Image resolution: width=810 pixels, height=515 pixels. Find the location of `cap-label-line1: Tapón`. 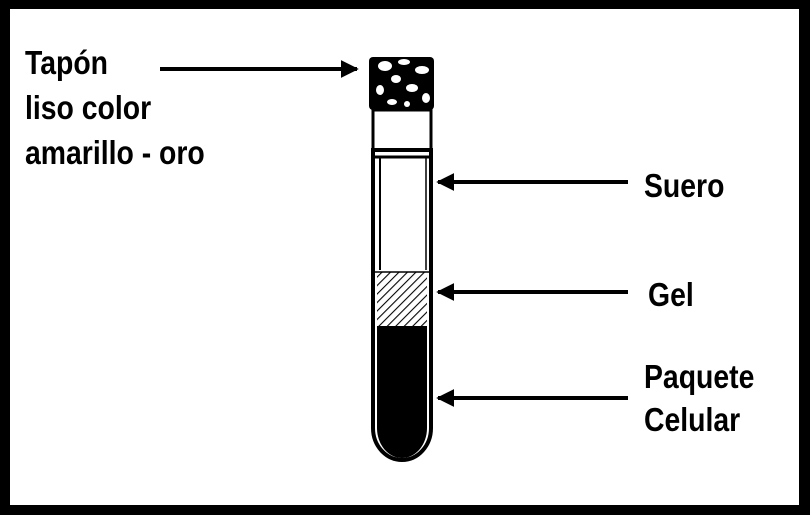

cap-label-line1: Tapón is located at coordinates (67, 62).